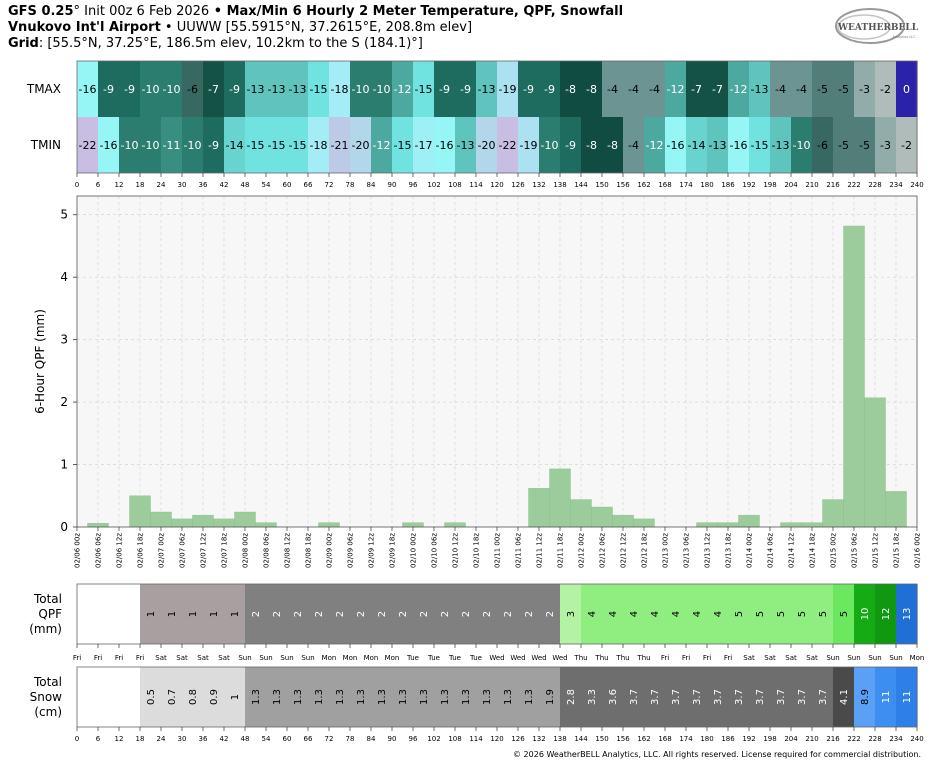 The image size is (935, 768). I want to click on hour-tick-label: 60, so click(287, 185).